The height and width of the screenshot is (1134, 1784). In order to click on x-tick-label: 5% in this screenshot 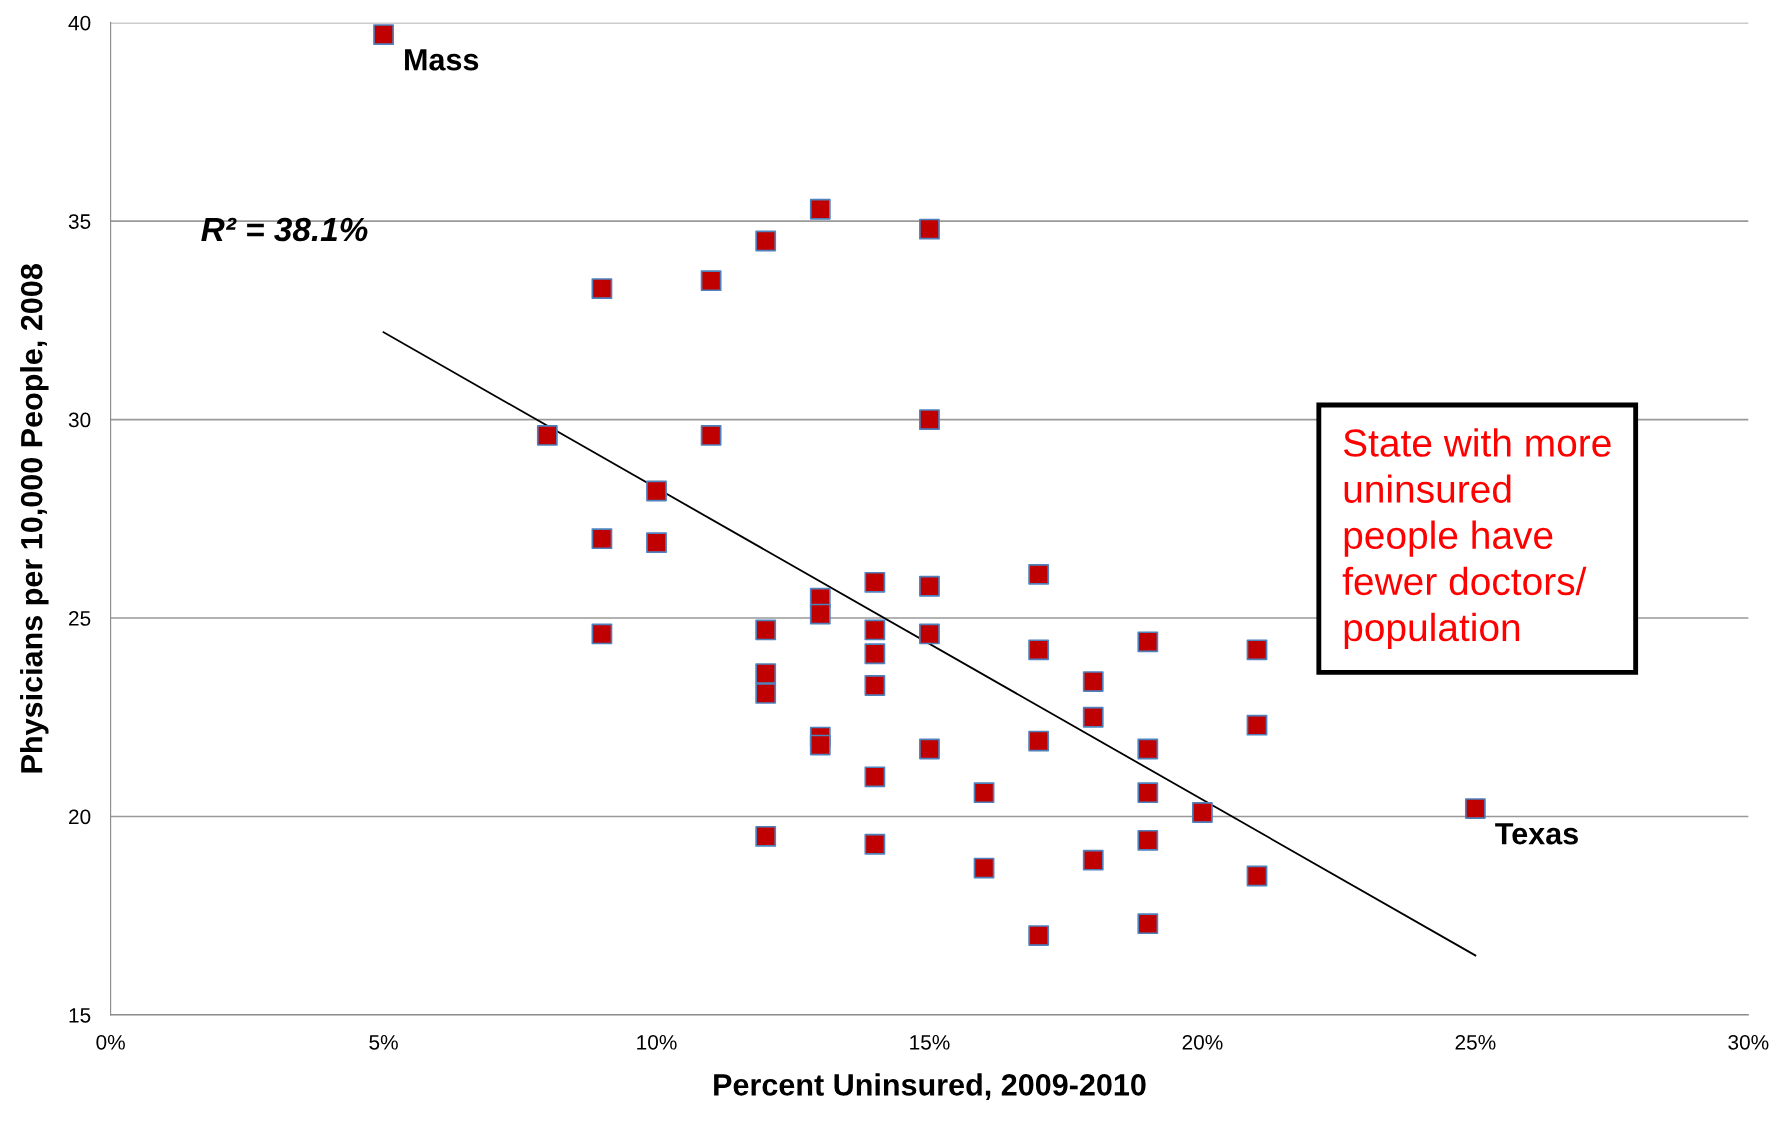, I will do `click(383, 1042)`.